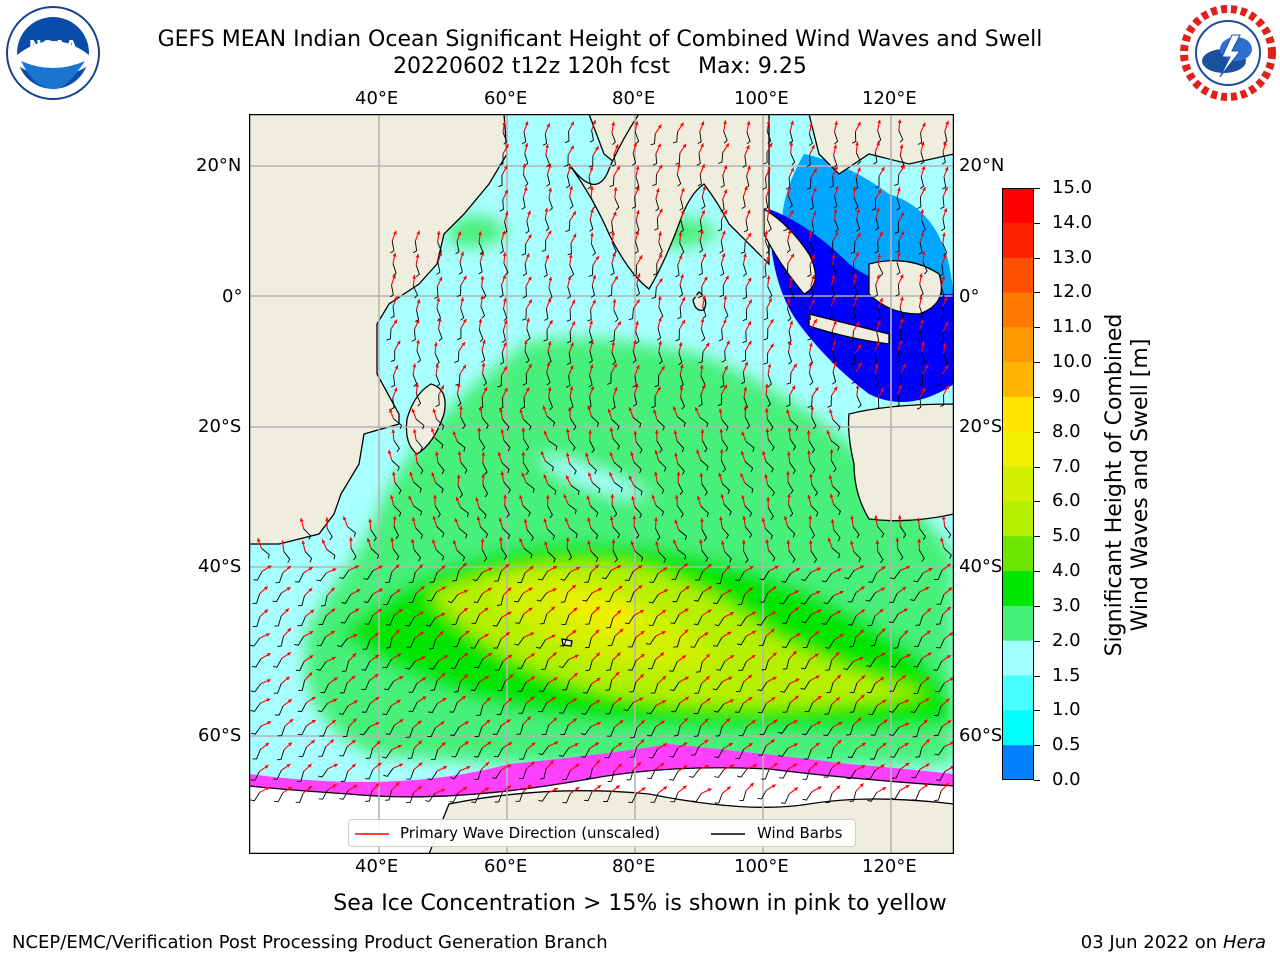  Describe the element at coordinates (372, 834) in the screenshot. I see `wave-direction-legend-line` at that location.